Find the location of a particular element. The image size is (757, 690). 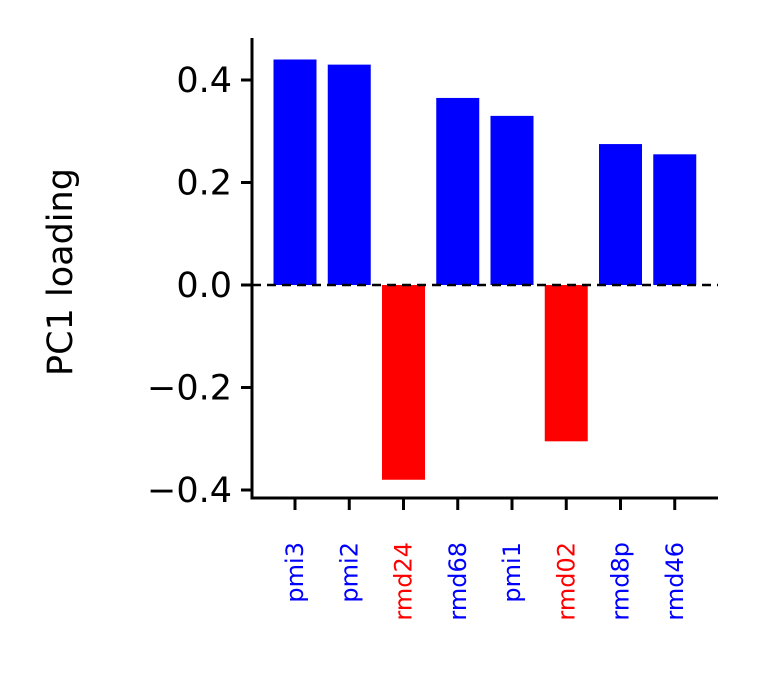

y-ticks-group: 0.4 0.2 0.0 −0.2 −0.4 is located at coordinates (199, 286).